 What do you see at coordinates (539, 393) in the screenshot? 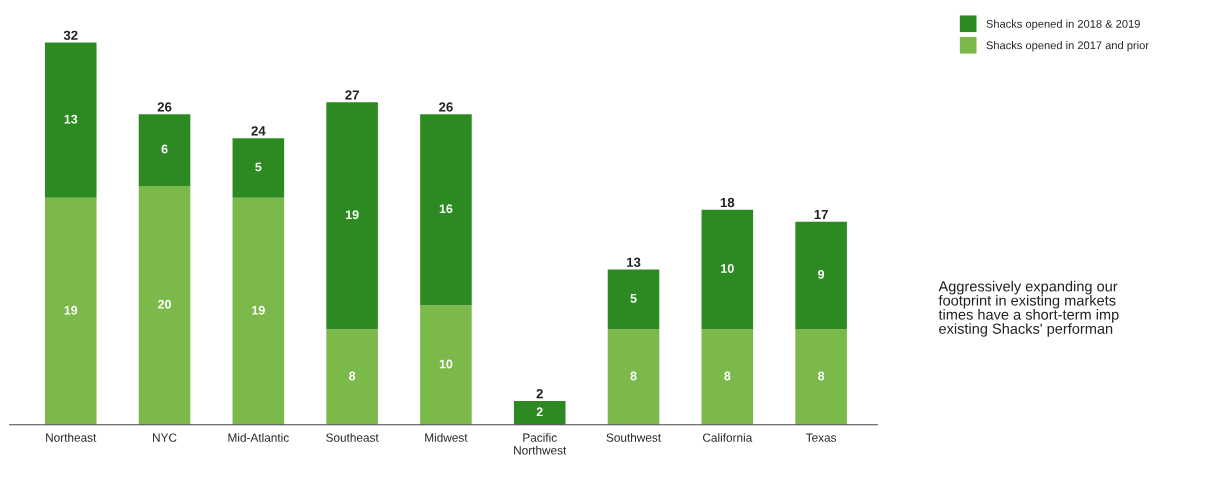
I see `total-label: 2` at bounding box center [539, 393].